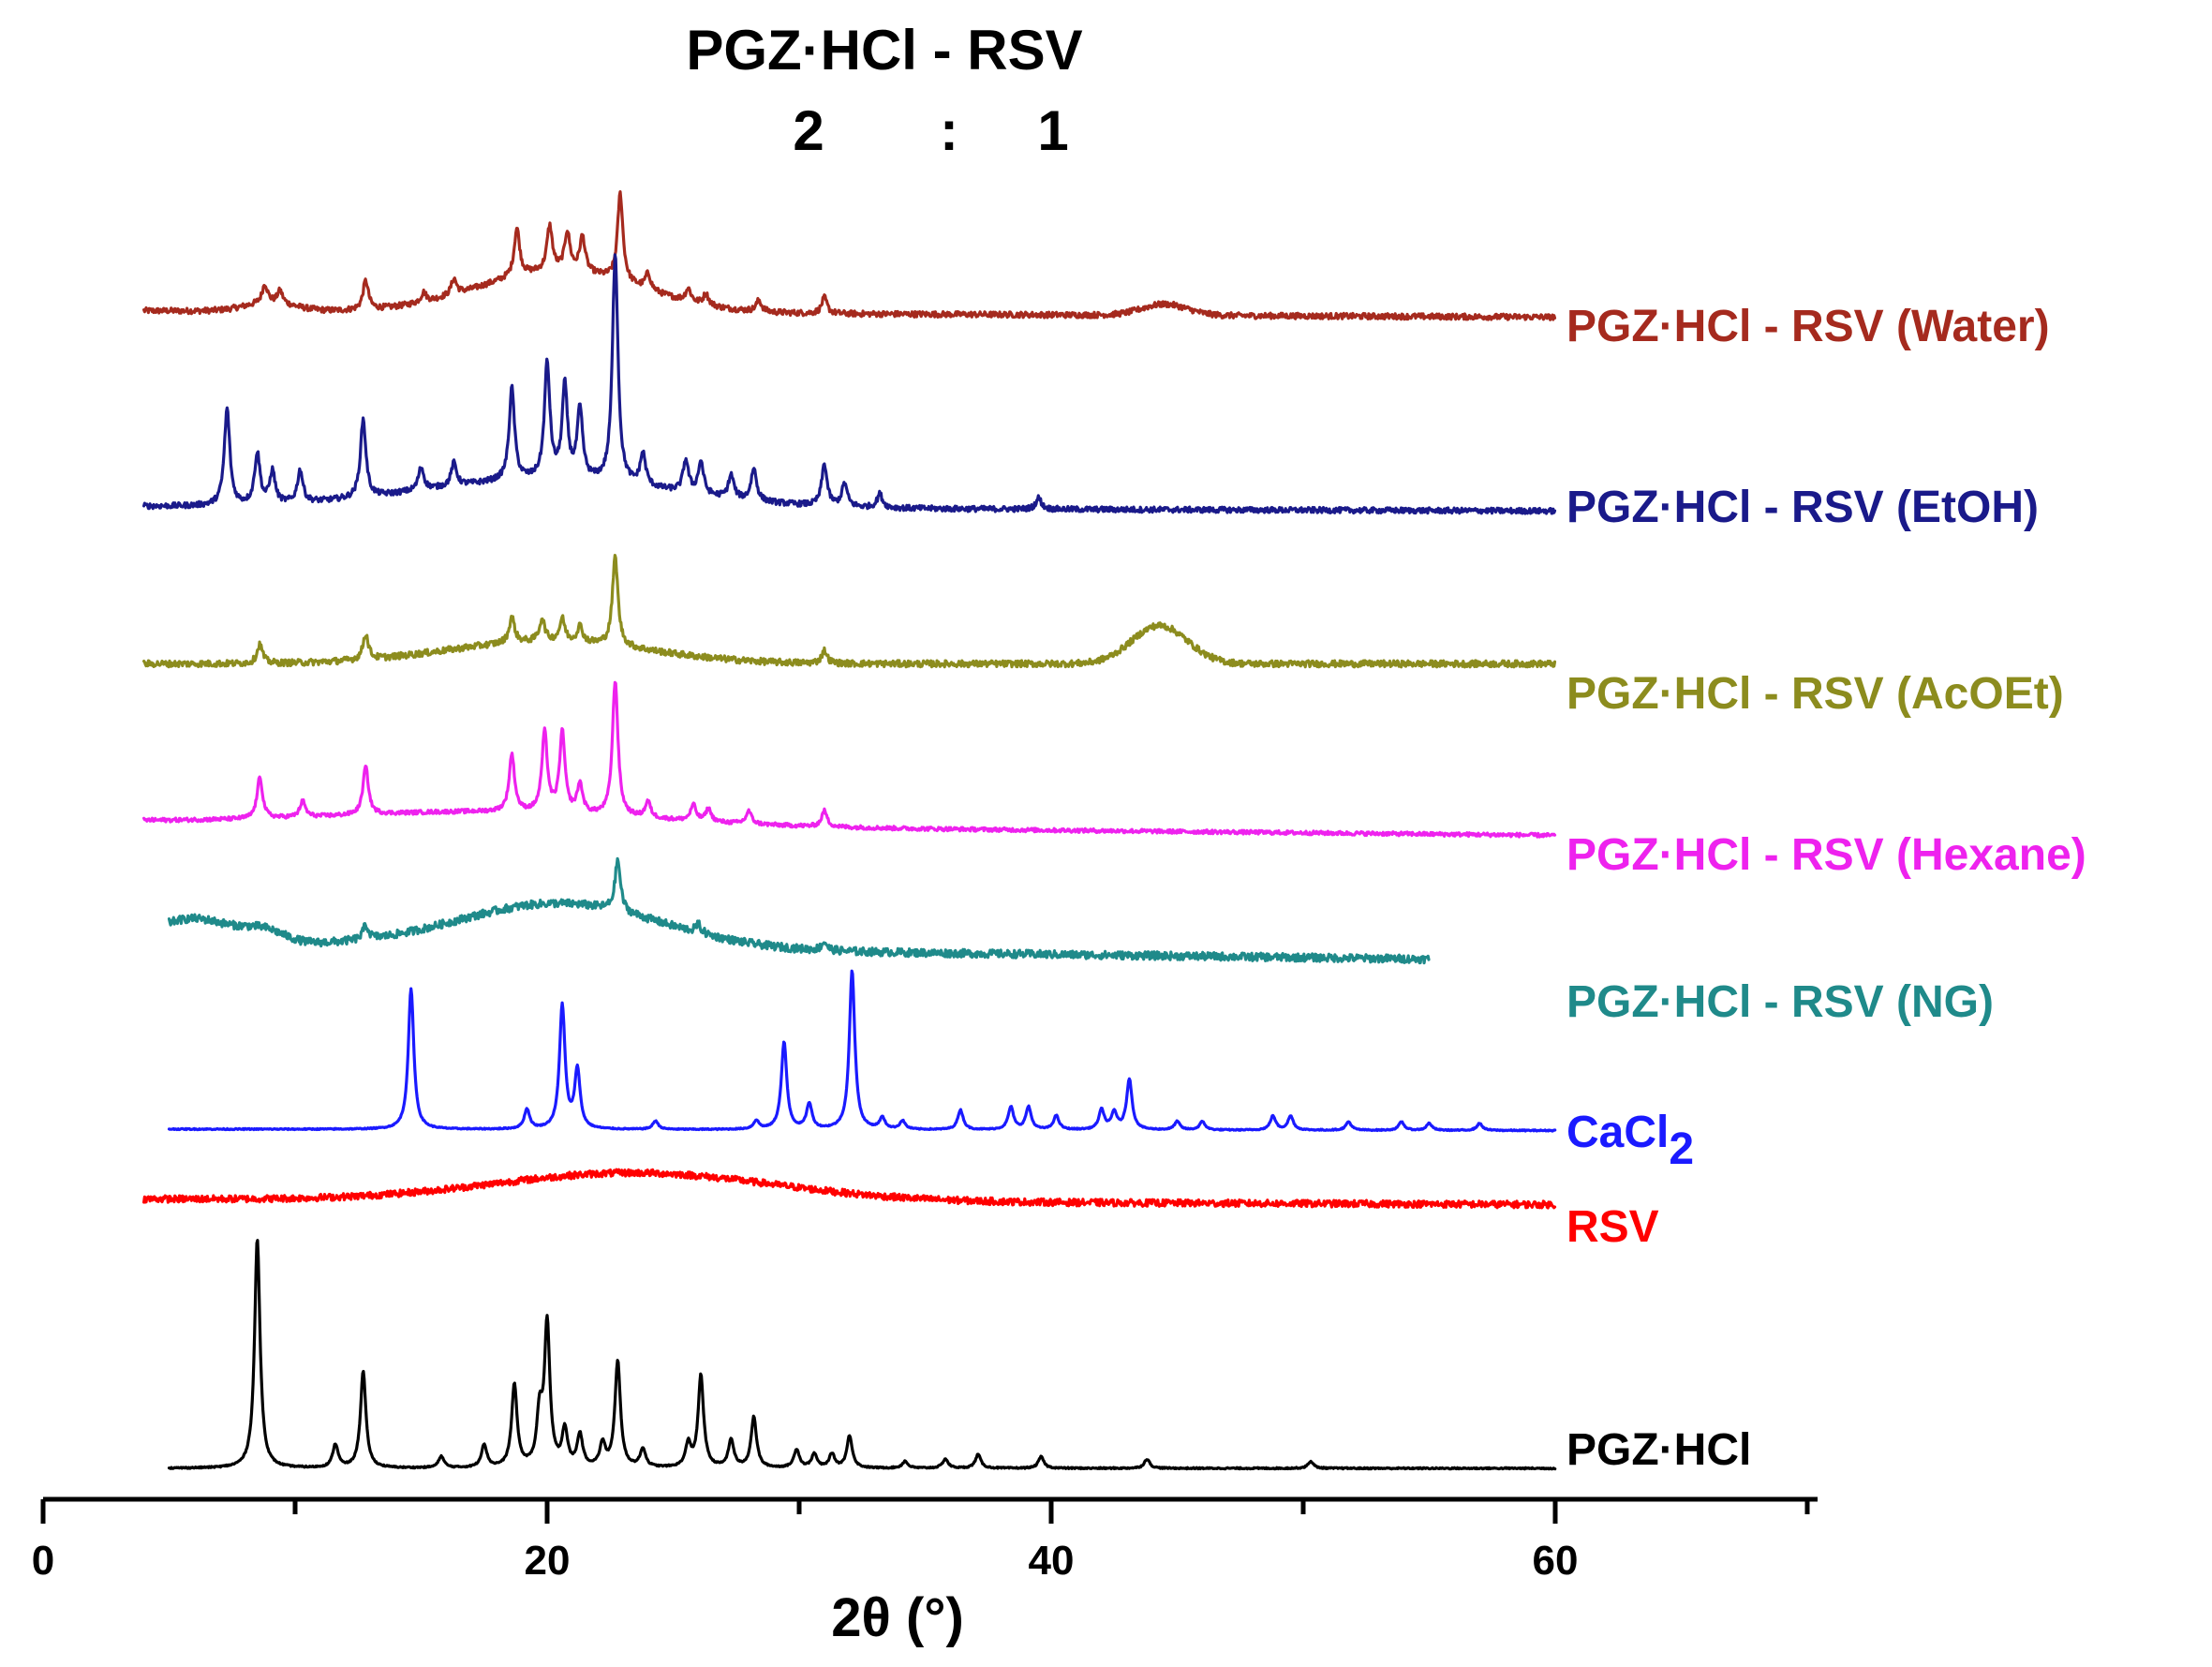 The height and width of the screenshot is (1667, 2212). Describe the element at coordinates (1815, 694) in the screenshot. I see `series-label-3: PGZ·HCl - RSV (AcOEt)` at that location.